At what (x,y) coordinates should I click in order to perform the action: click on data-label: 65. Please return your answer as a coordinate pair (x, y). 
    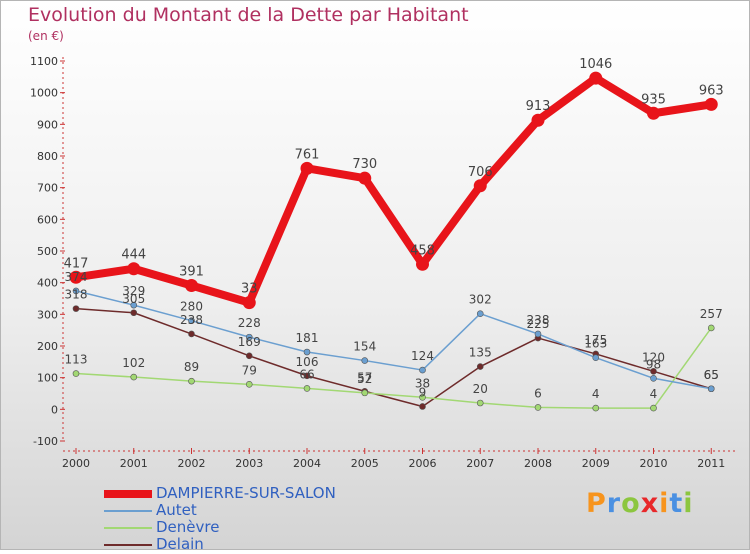
    Looking at the image, I should click on (711, 375).